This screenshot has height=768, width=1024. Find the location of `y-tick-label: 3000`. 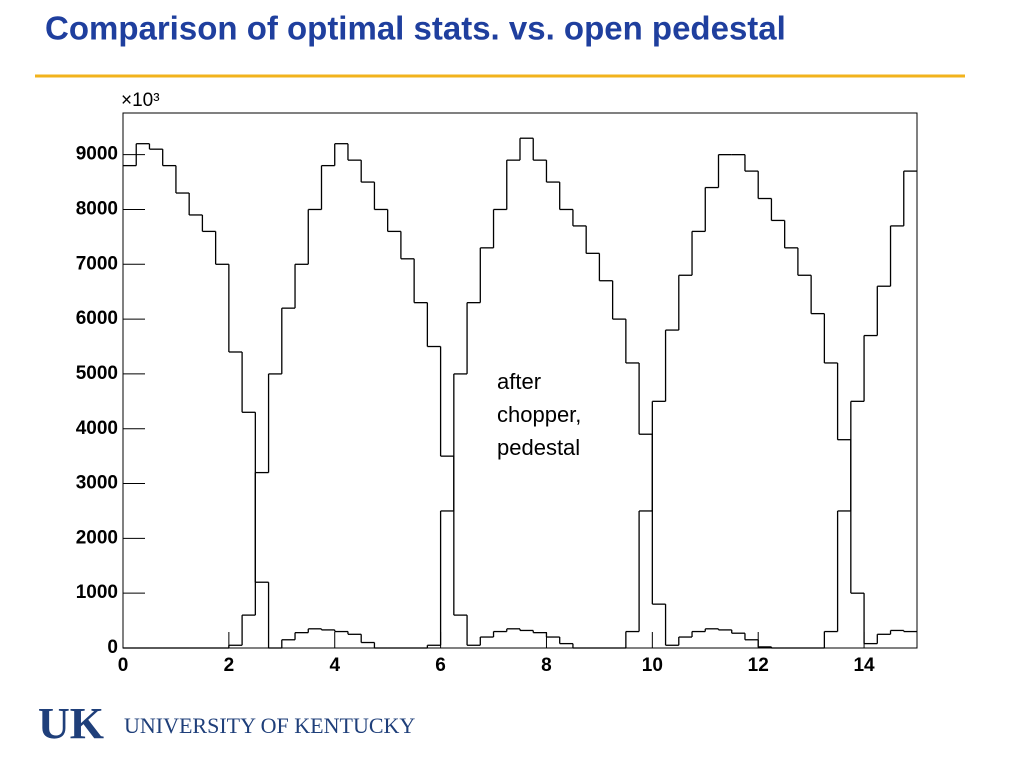

y-tick-label: 3000 is located at coordinates (97, 483).